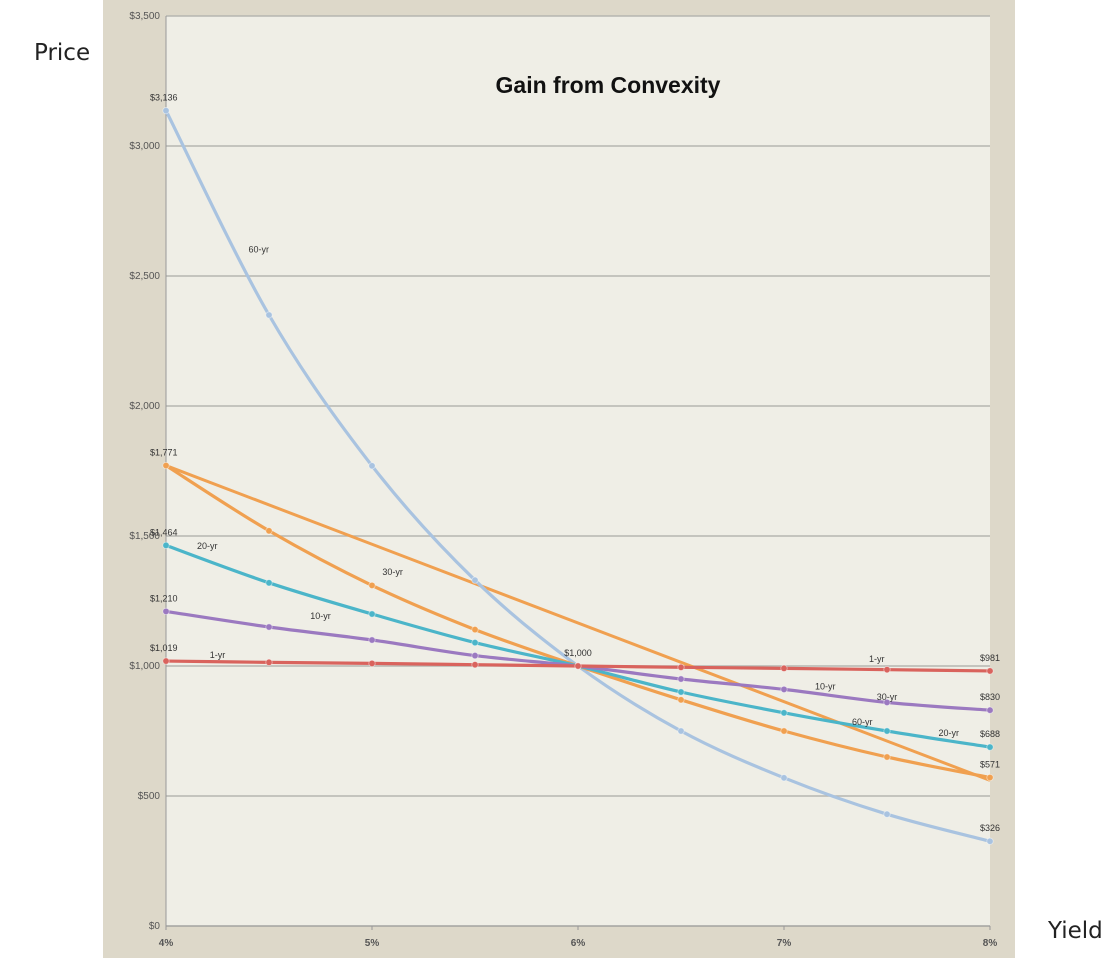 This screenshot has width=1115, height=963. I want to click on data-label: $1,019, so click(164, 648).